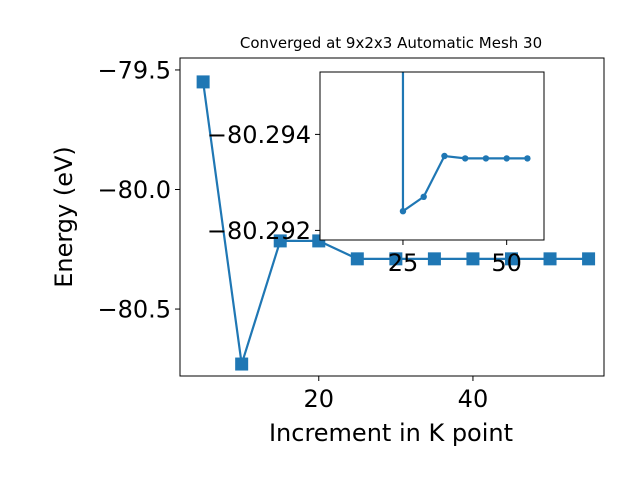 This screenshot has width=640, height=480. What do you see at coordinates (318, 399) in the screenshot?
I see `main-x-tick-label: 20` at bounding box center [318, 399].